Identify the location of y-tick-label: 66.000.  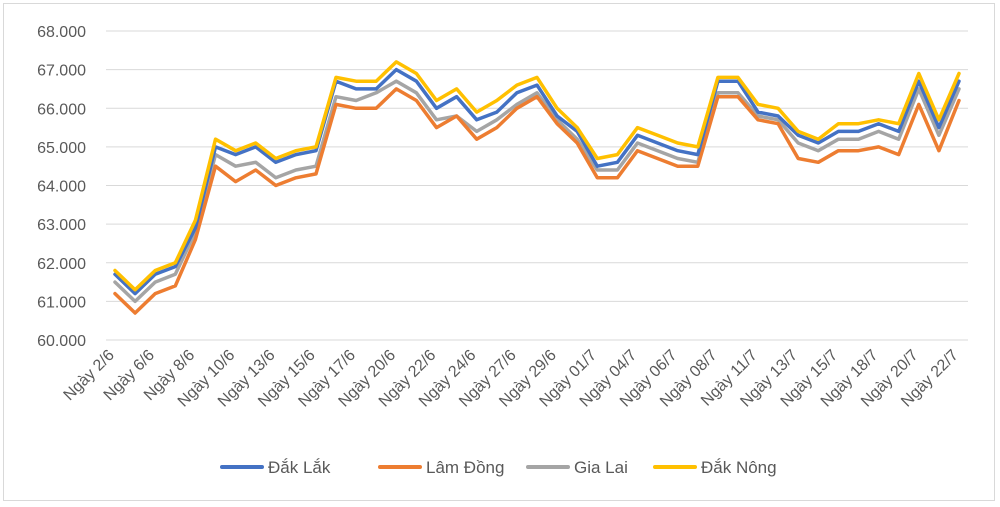
(61, 109).